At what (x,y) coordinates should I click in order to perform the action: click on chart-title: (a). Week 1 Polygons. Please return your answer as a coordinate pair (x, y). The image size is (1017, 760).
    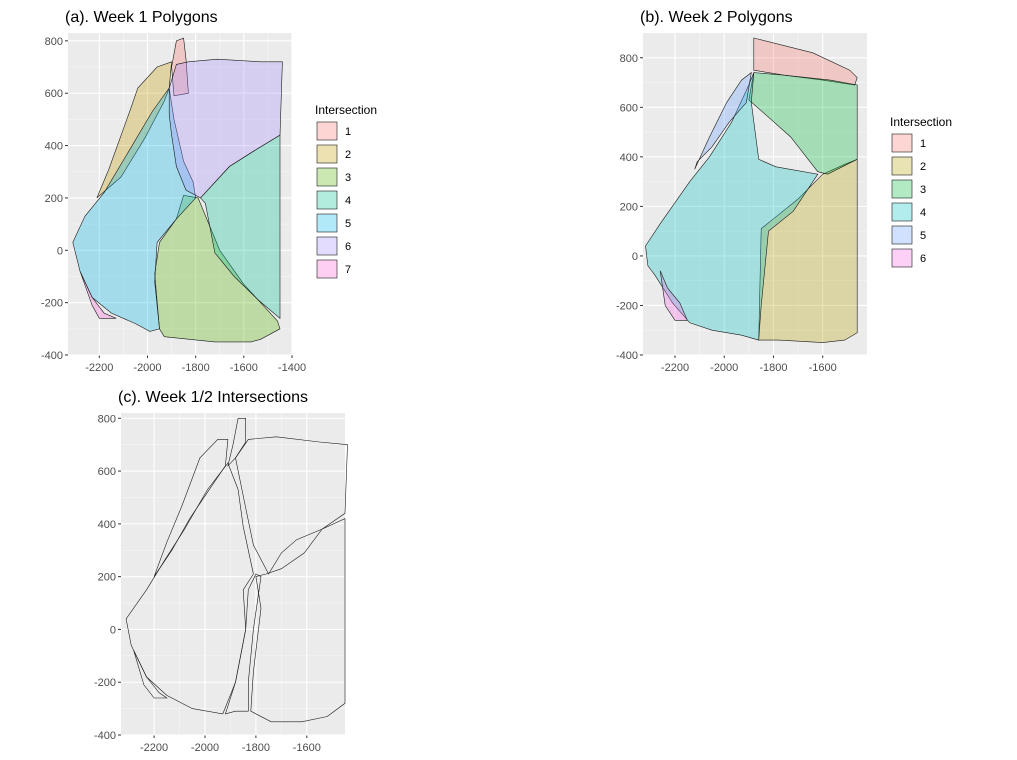
    Looking at the image, I should click on (141, 17).